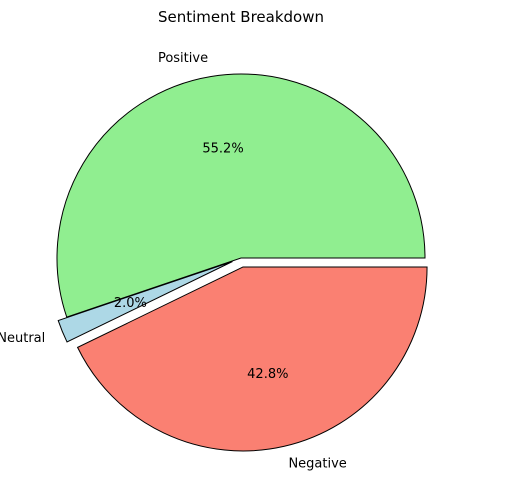 The width and height of the screenshot is (508, 502). I want to click on pie-slice-neutral, so click(145, 302).